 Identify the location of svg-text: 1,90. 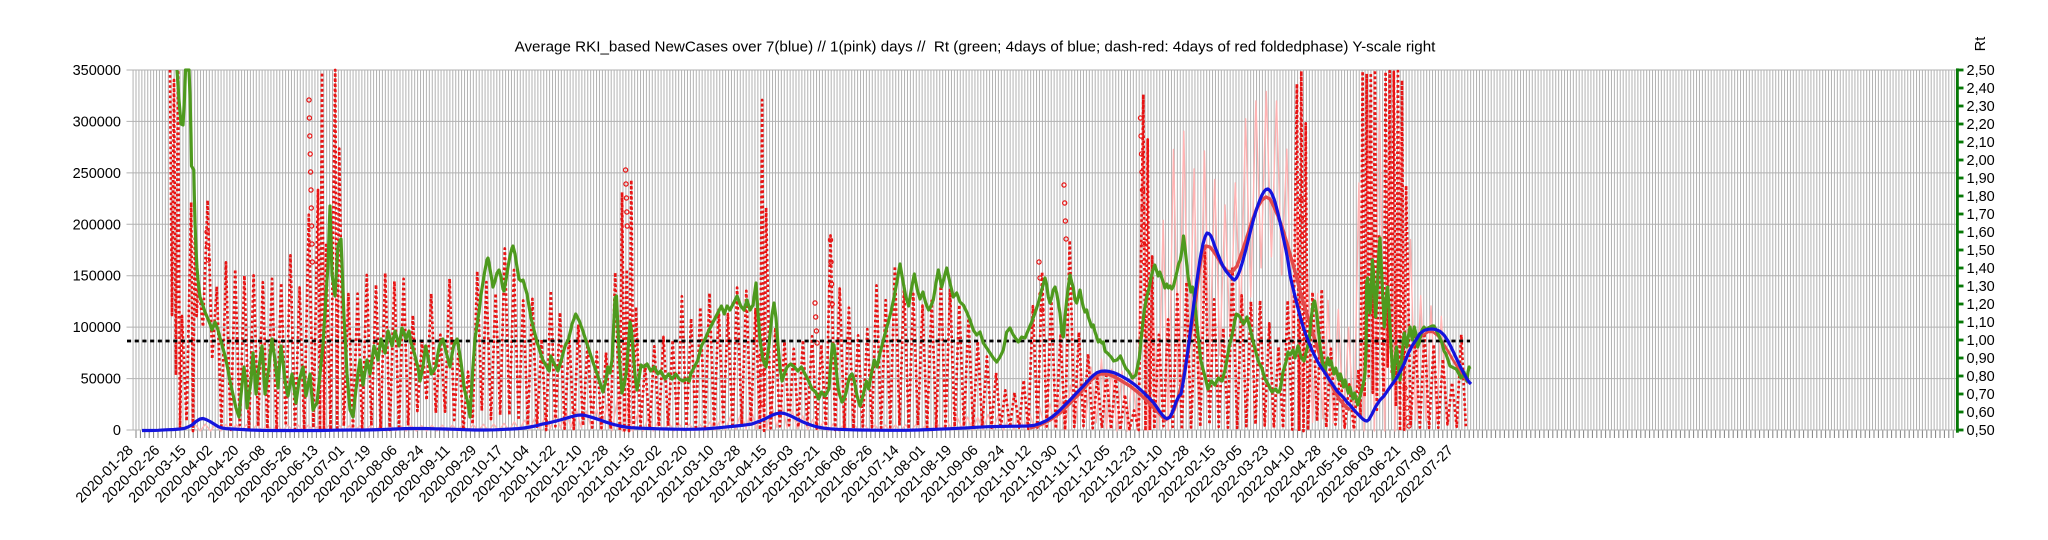
(1981, 179).